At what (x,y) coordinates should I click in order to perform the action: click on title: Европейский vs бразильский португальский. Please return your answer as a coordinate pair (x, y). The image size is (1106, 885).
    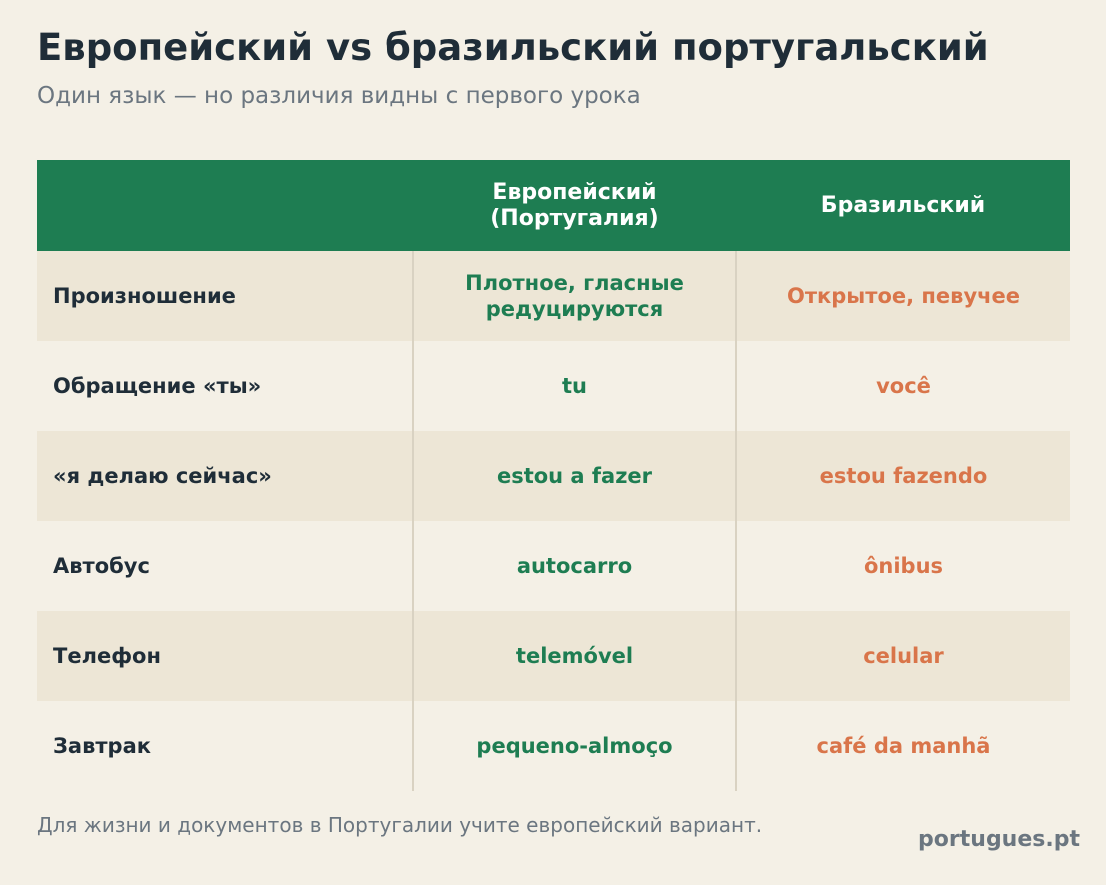
    Looking at the image, I should click on (513, 47).